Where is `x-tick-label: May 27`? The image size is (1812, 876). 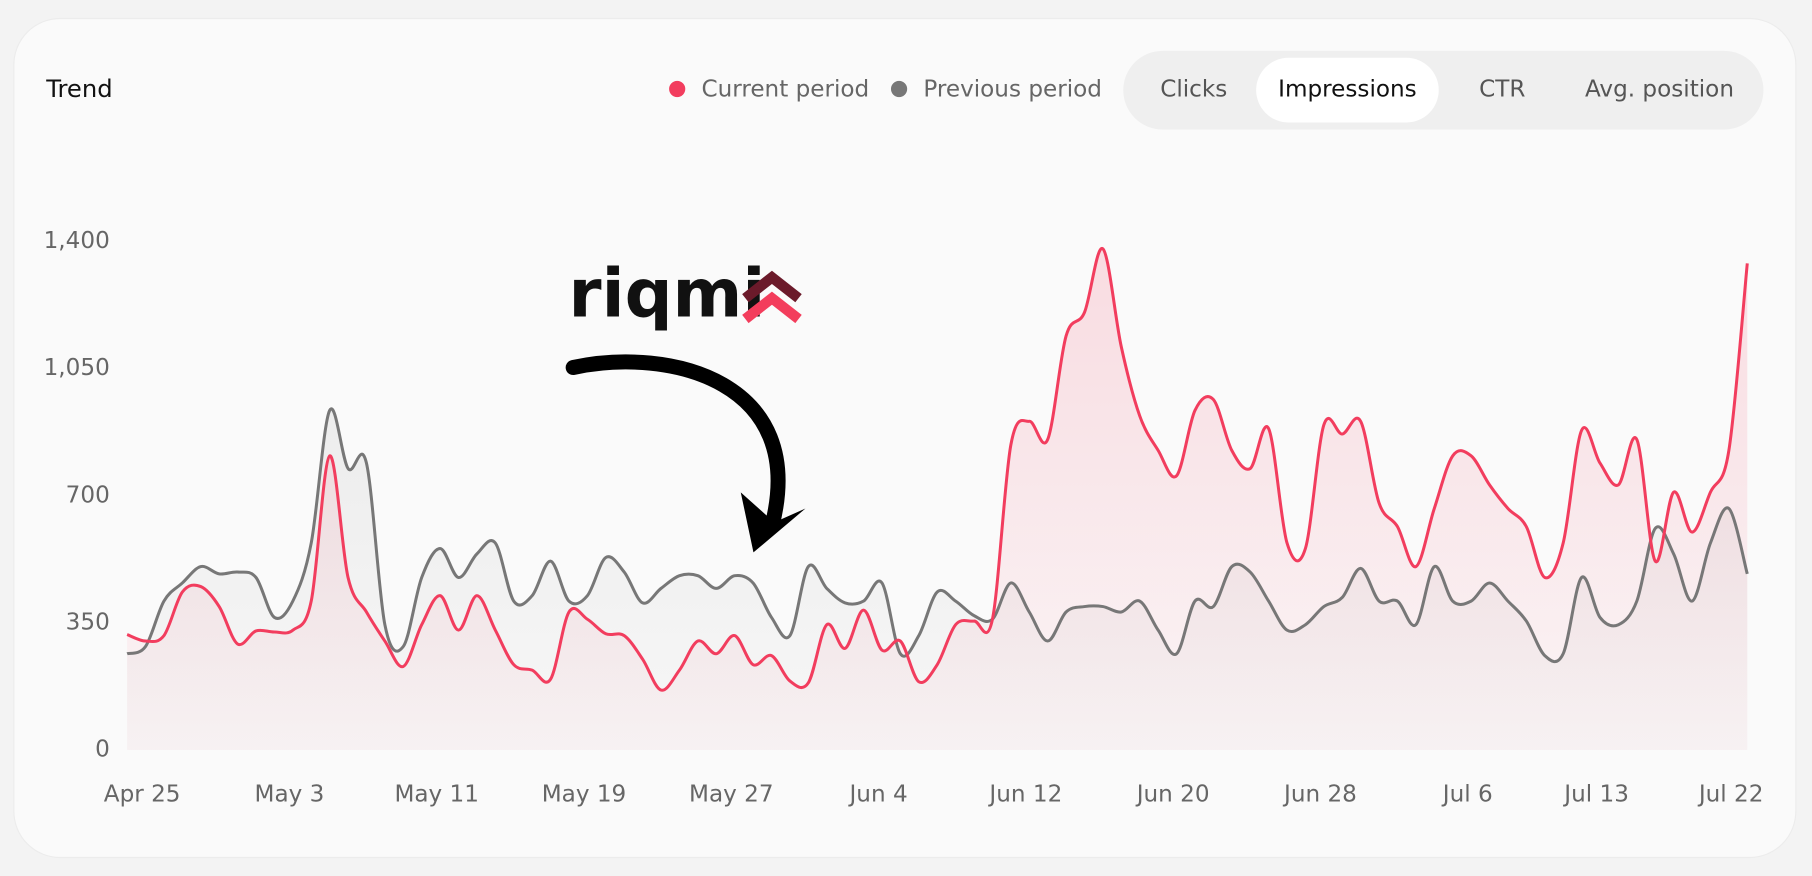 x-tick-label: May 27 is located at coordinates (731, 795).